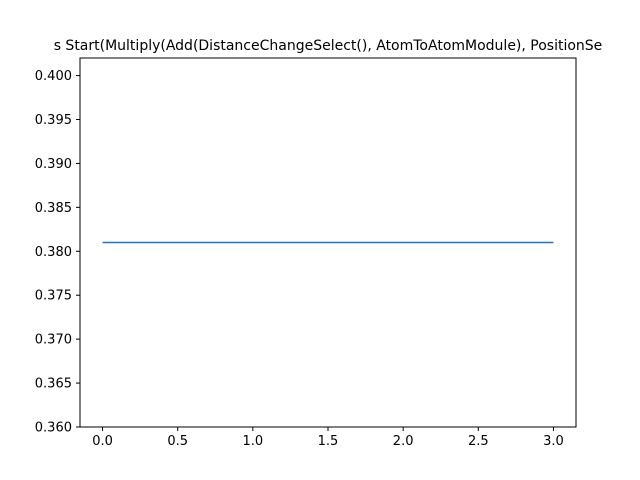  I want to click on x-tick-label: 3.0, so click(553, 441).